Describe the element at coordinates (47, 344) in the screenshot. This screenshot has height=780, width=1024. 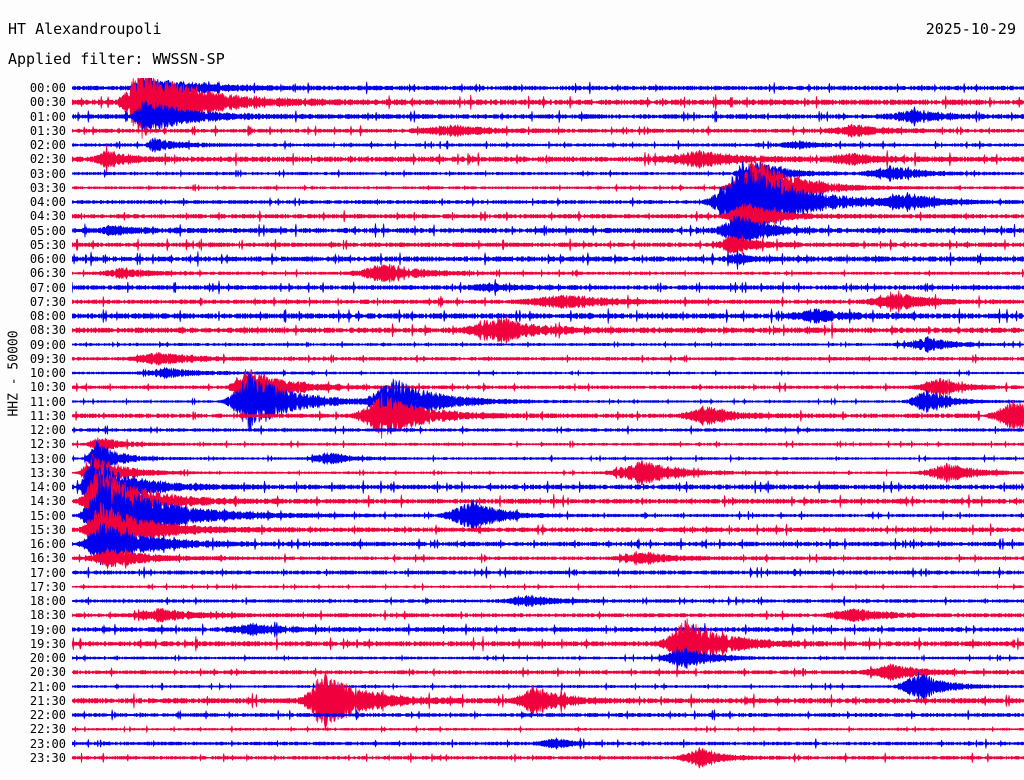
I see `time-label: 09:00` at that location.